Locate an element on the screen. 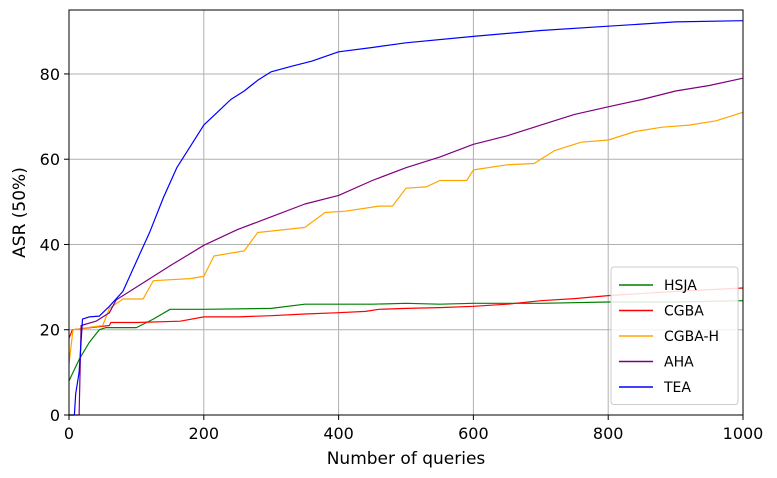  x-tick-label: 600 is located at coordinates (473, 433).